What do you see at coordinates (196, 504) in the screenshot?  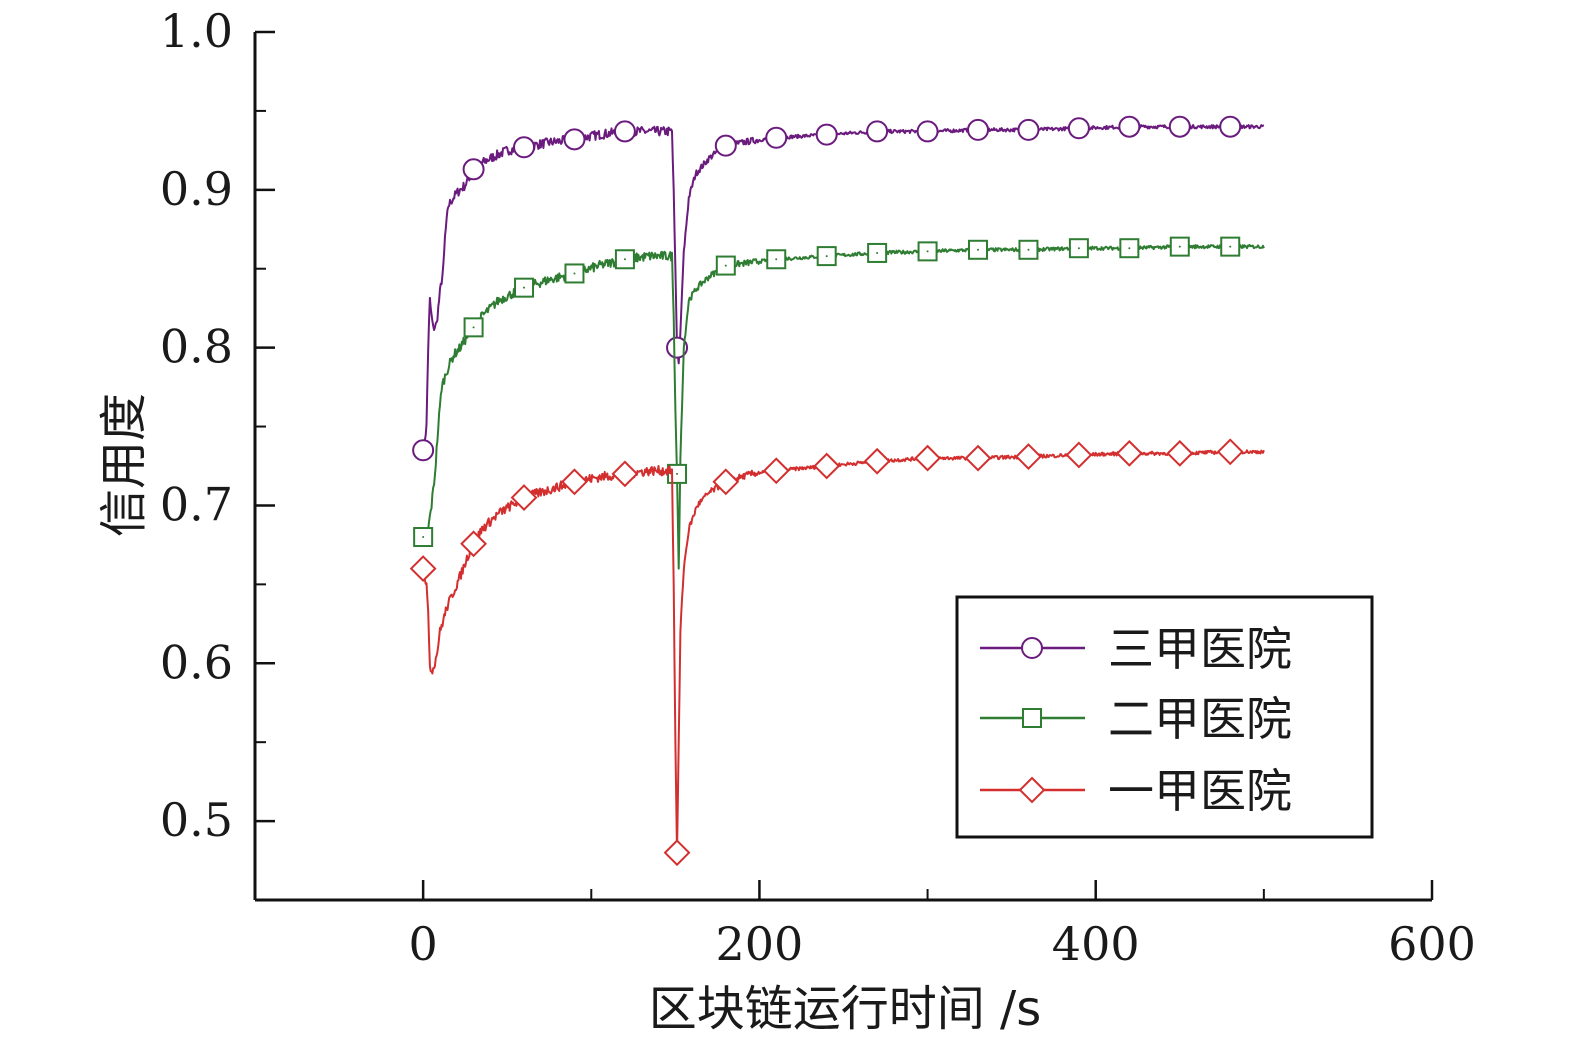 I see `y-tick-label: 0.7` at bounding box center [196, 504].